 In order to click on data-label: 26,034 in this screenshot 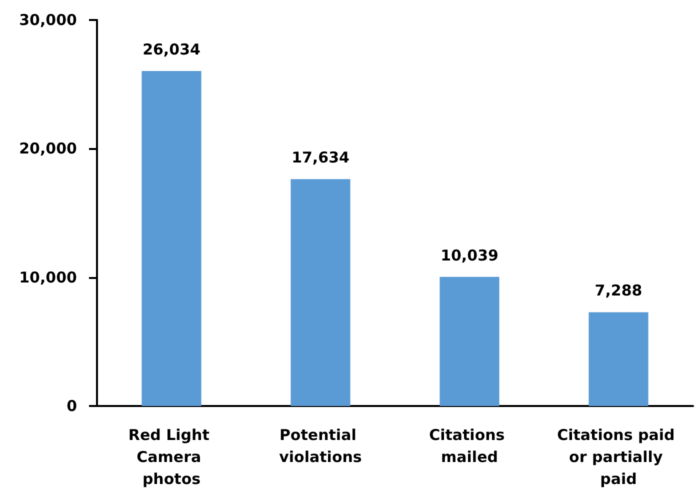, I will do `click(171, 49)`.